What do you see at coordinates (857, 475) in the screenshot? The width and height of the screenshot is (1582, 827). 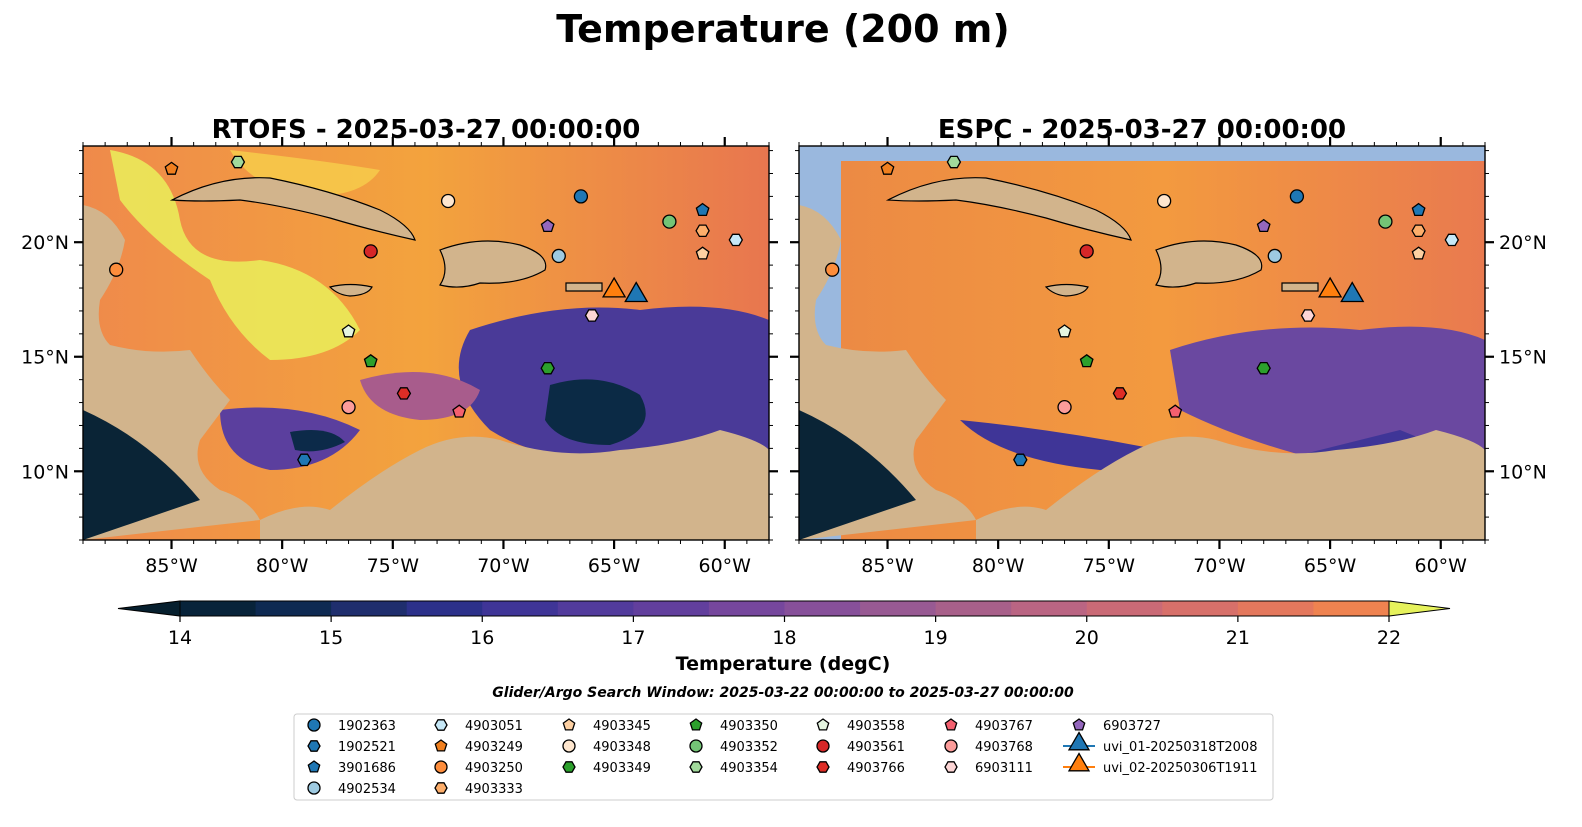 I see `espc-deep-shadow` at bounding box center [857, 475].